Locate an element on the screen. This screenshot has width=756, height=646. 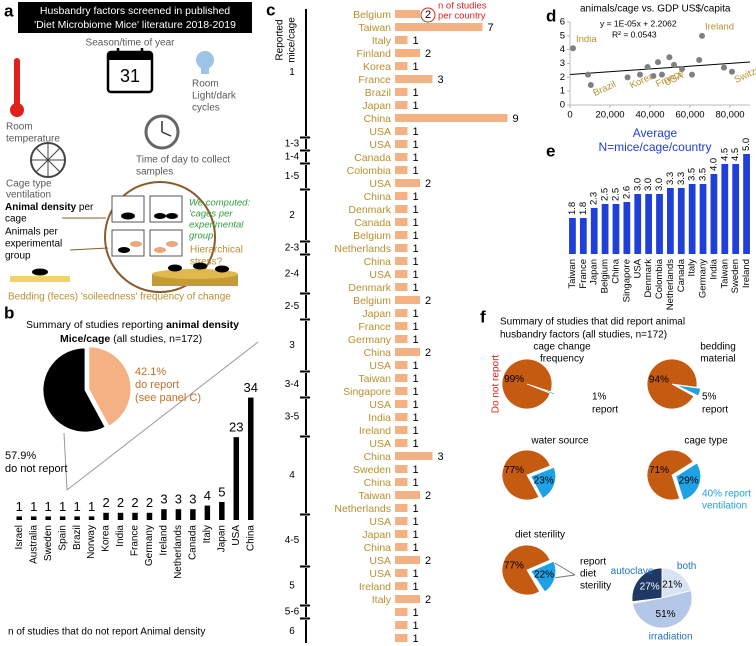
y-tick-label: Singapore is located at coordinates (367, 392).